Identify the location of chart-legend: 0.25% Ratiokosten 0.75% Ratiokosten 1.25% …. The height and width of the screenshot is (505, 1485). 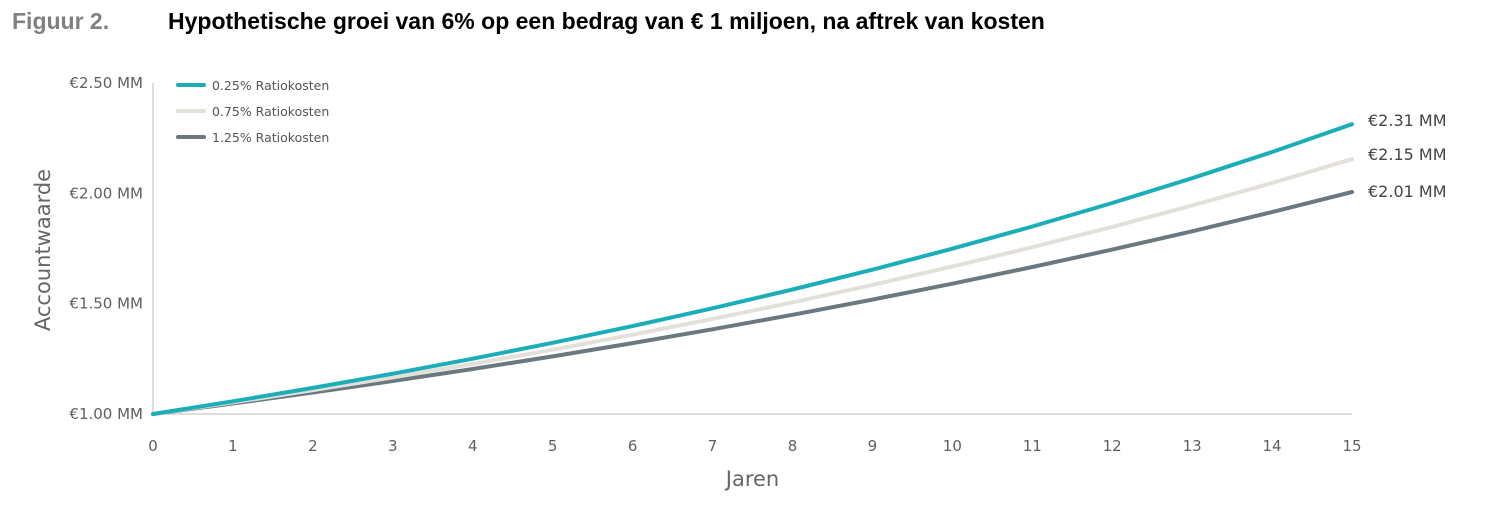
(252, 111).